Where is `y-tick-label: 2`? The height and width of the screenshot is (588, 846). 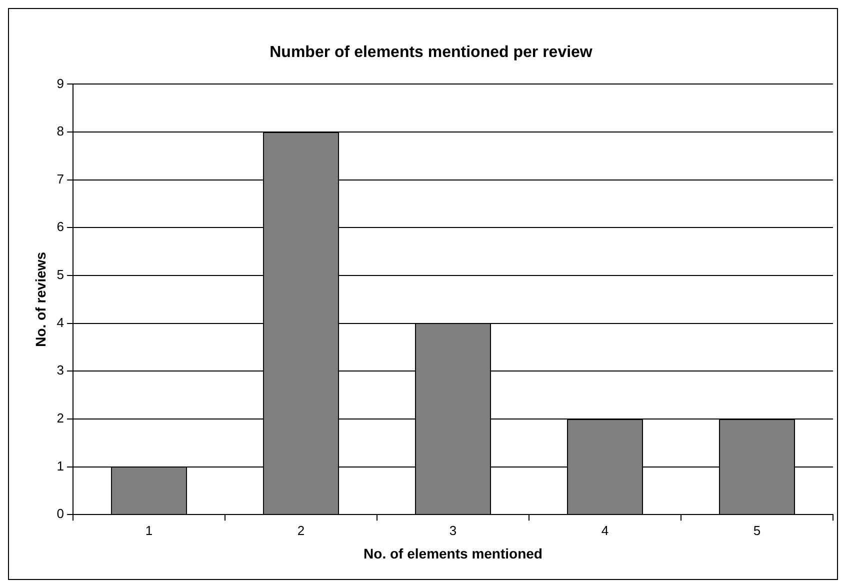 y-tick-label: 2 is located at coordinates (60, 418).